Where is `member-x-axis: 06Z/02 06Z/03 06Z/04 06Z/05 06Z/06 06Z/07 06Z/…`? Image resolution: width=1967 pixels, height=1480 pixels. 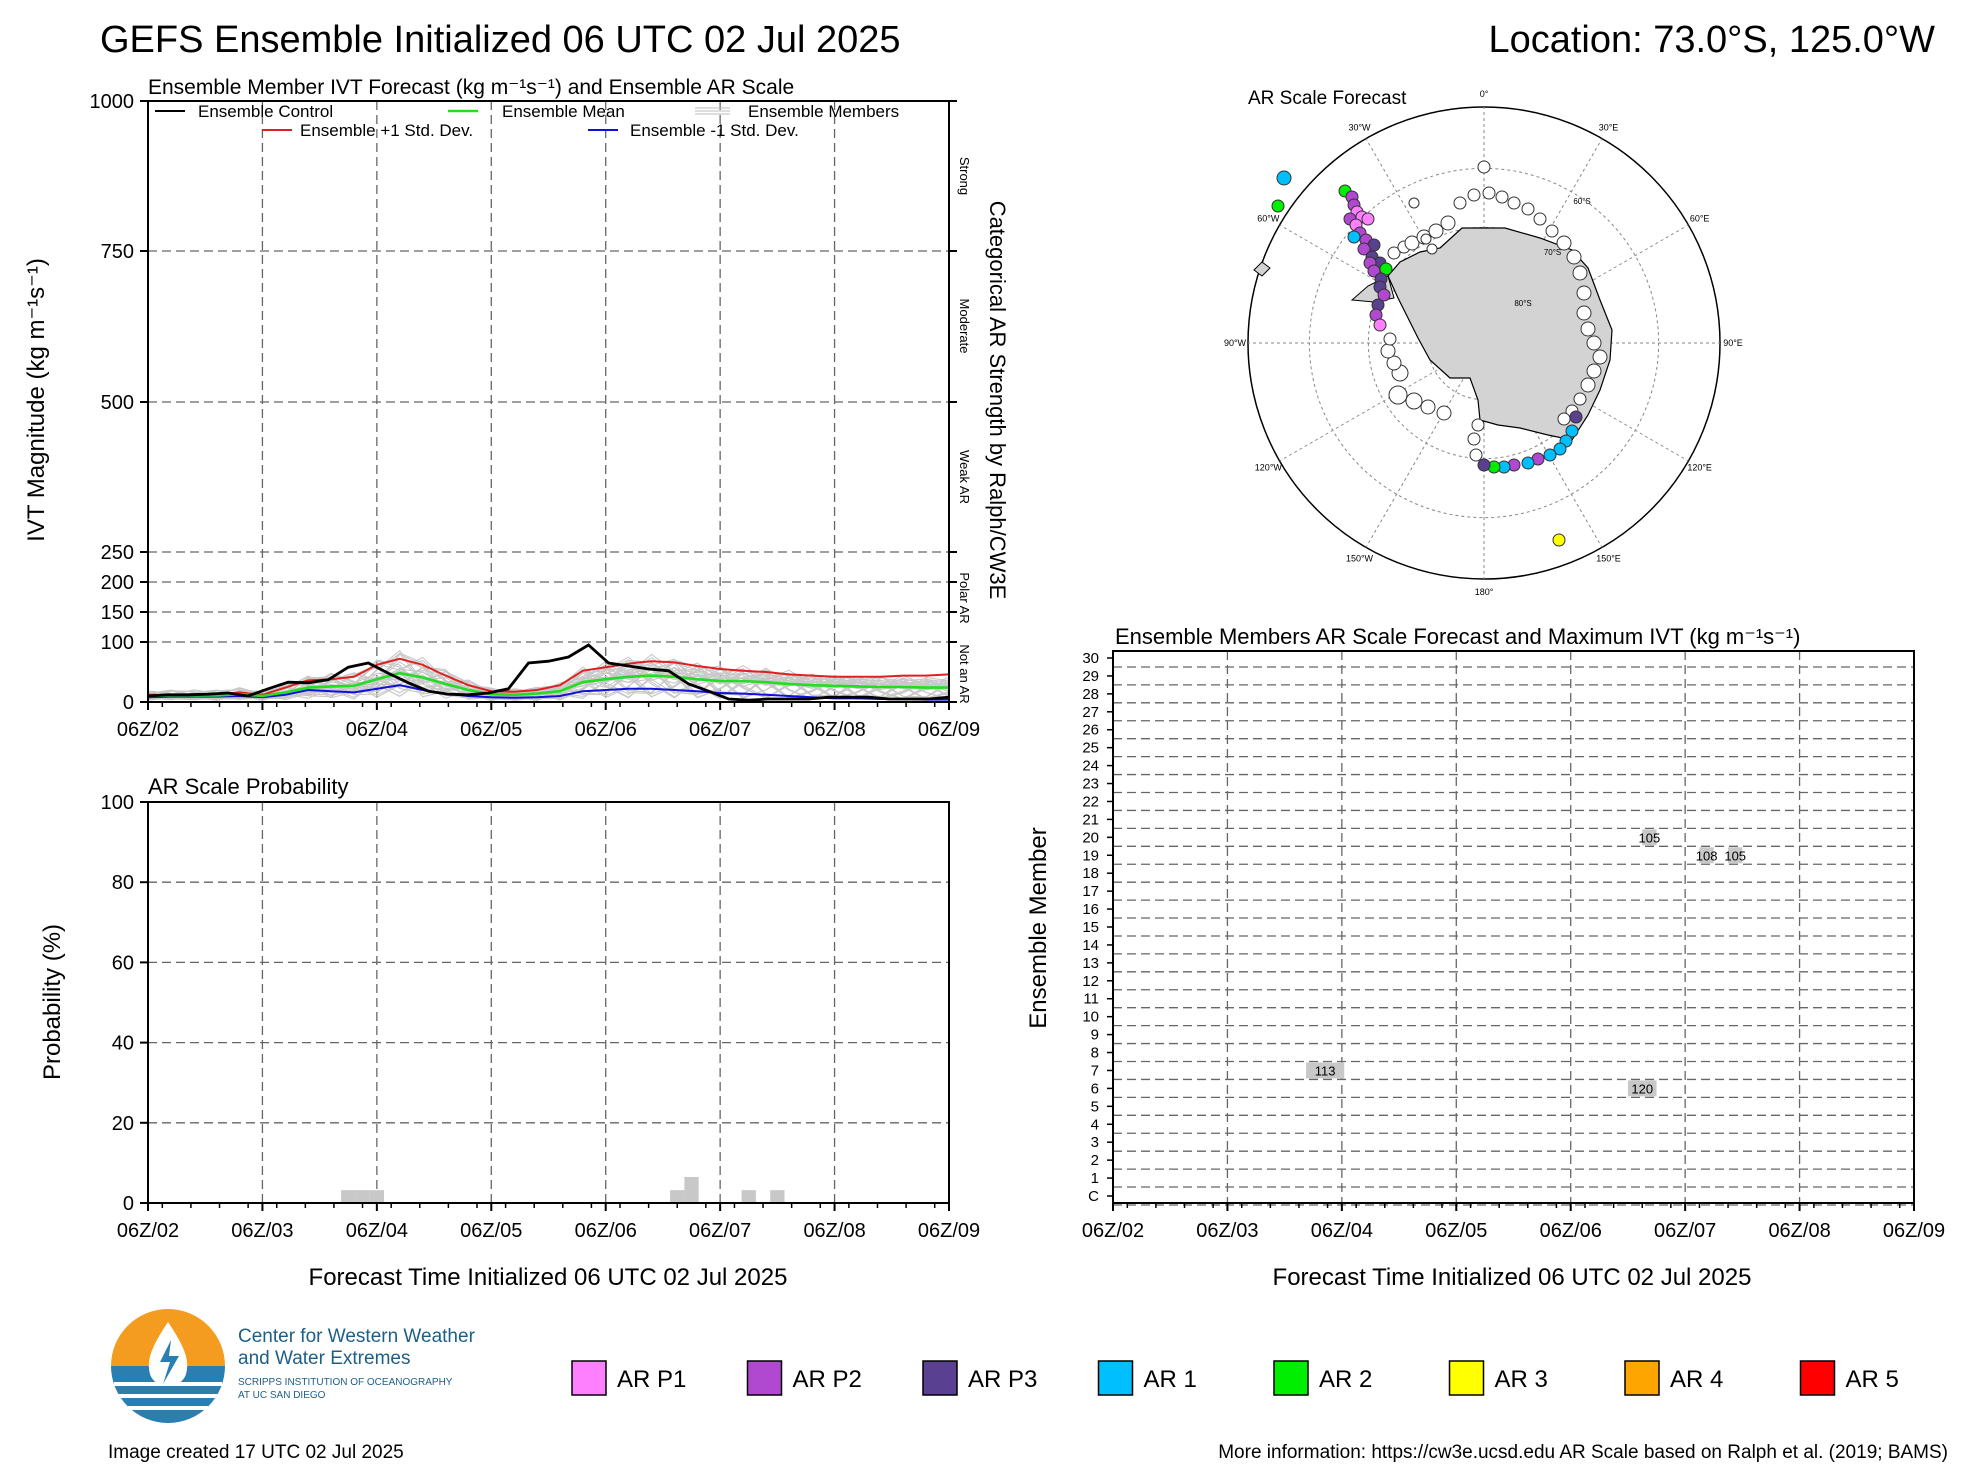
member-x-axis: 06Z/02 06Z/03 06Z/04 06Z/05 06Z/06 06Z/07 06Z/… is located at coordinates (1513, 1222).